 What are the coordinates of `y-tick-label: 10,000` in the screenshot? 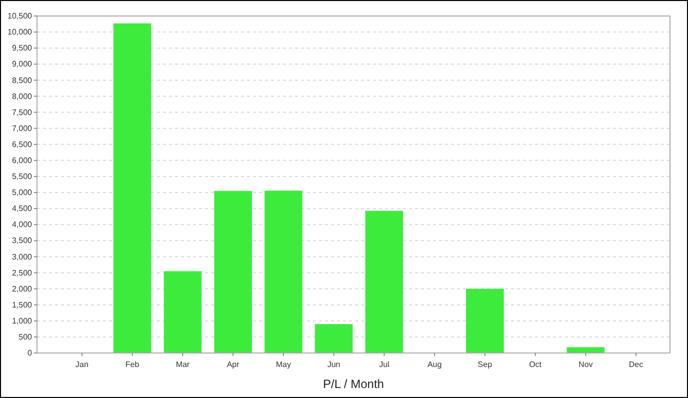 It's located at (20, 32).